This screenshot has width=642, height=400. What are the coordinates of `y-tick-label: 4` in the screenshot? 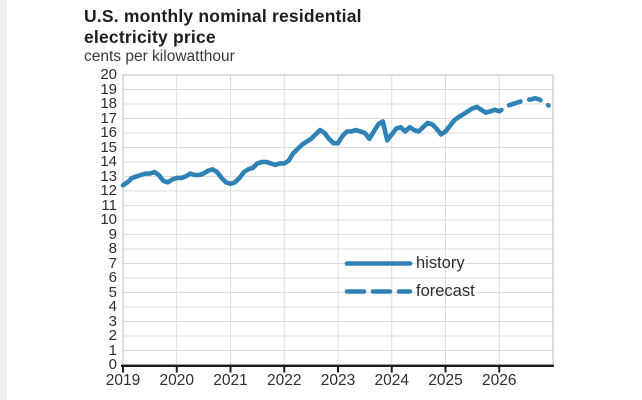 It's located at (112, 306).